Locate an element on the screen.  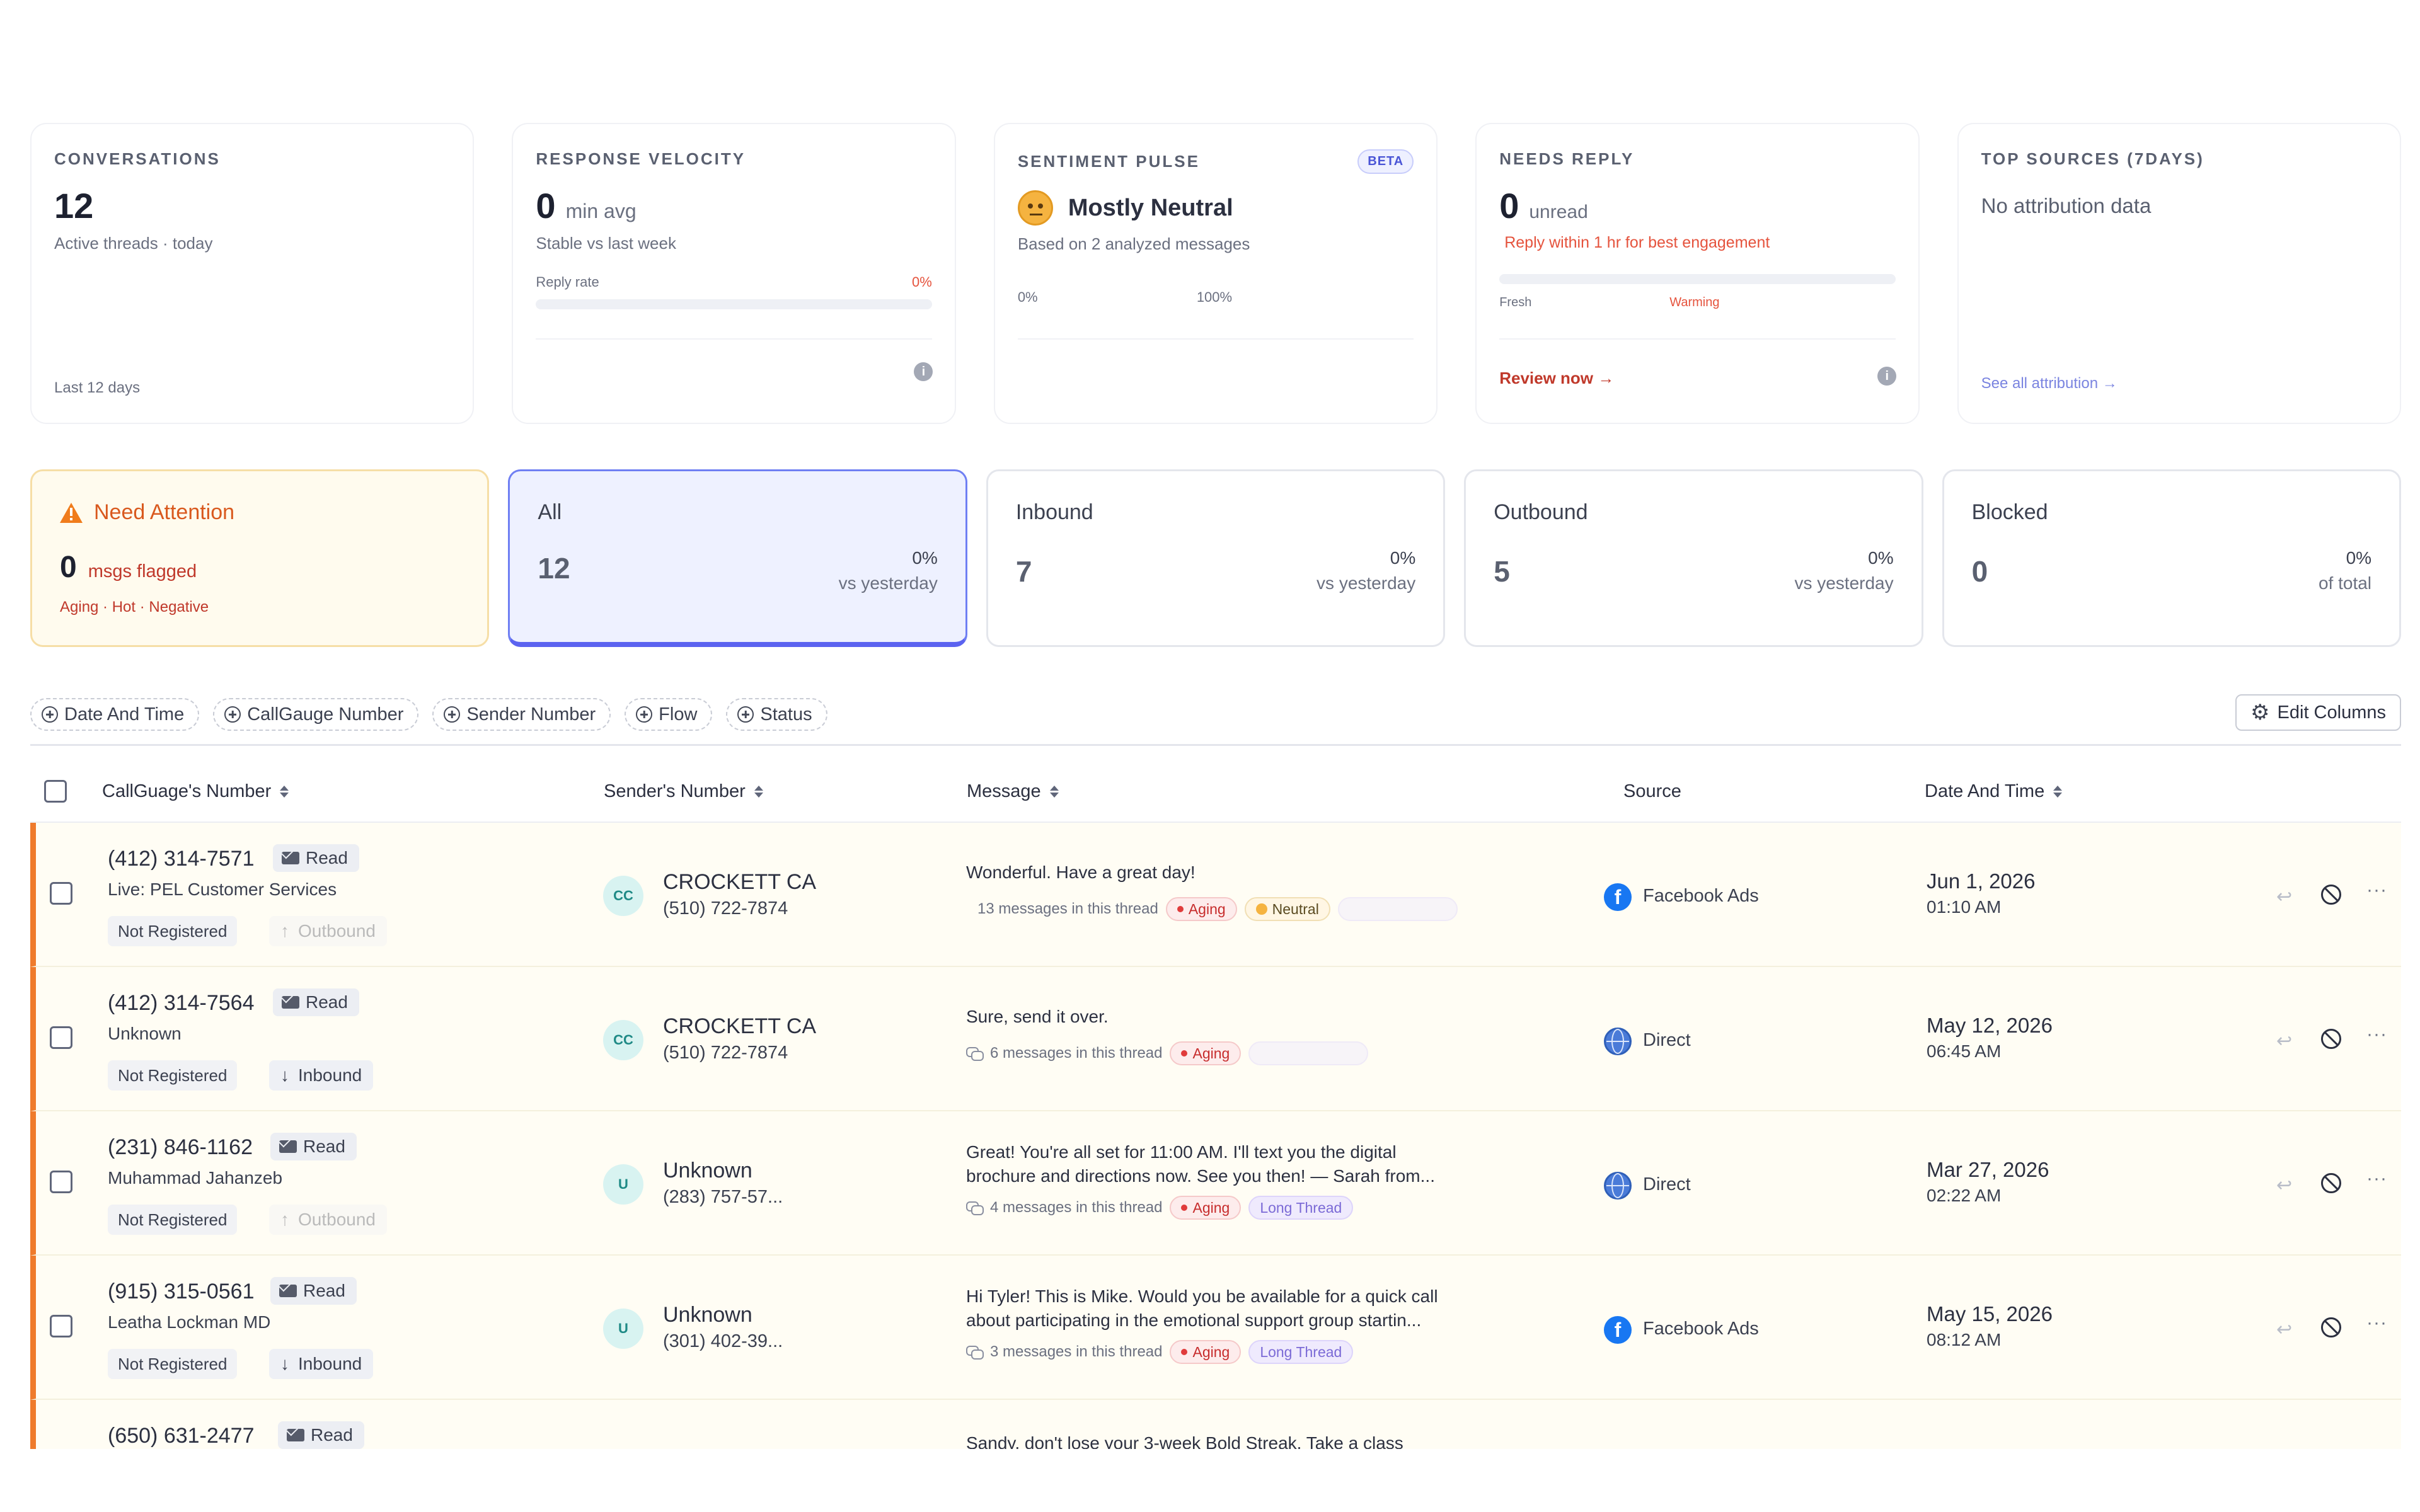
chip-sender-number: Sender Number is located at coordinates (522, 714).